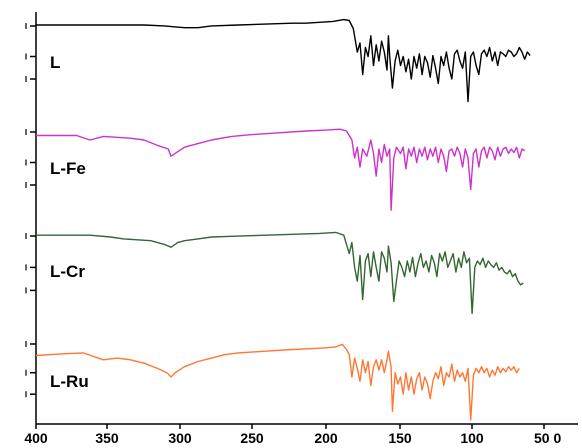 This screenshot has height=448, width=582. What do you see at coordinates (68, 168) in the screenshot?
I see `series-label-l-fe: L-Fe` at bounding box center [68, 168].